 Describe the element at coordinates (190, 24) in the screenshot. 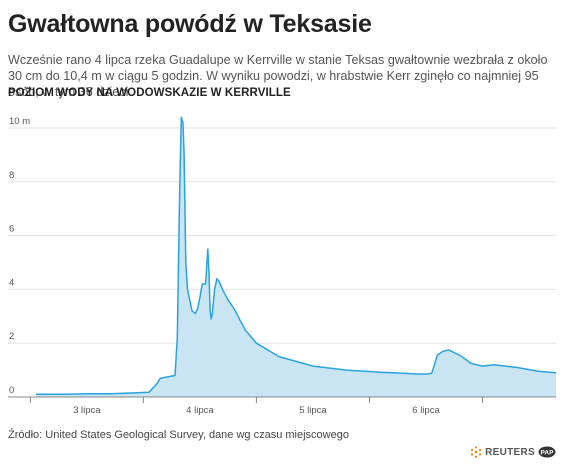

I see `chart-title: Gwałtowna powódź w Teksasie` at that location.